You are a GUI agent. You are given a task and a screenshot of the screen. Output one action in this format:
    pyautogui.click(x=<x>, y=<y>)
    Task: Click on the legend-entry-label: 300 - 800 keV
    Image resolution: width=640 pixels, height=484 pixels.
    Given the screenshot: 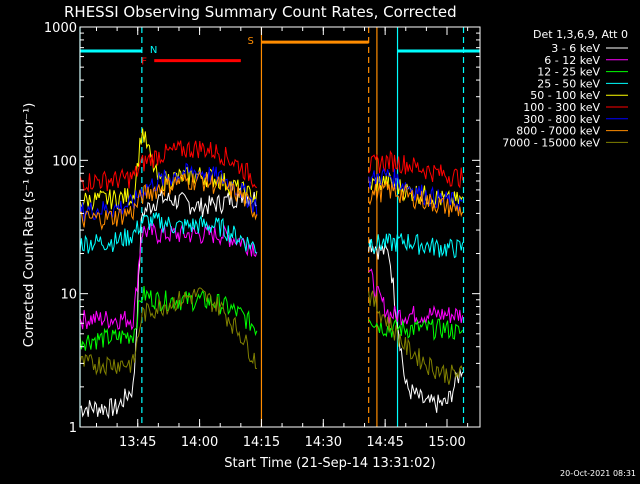 What is the action you would take?
    pyautogui.click(x=561, y=119)
    